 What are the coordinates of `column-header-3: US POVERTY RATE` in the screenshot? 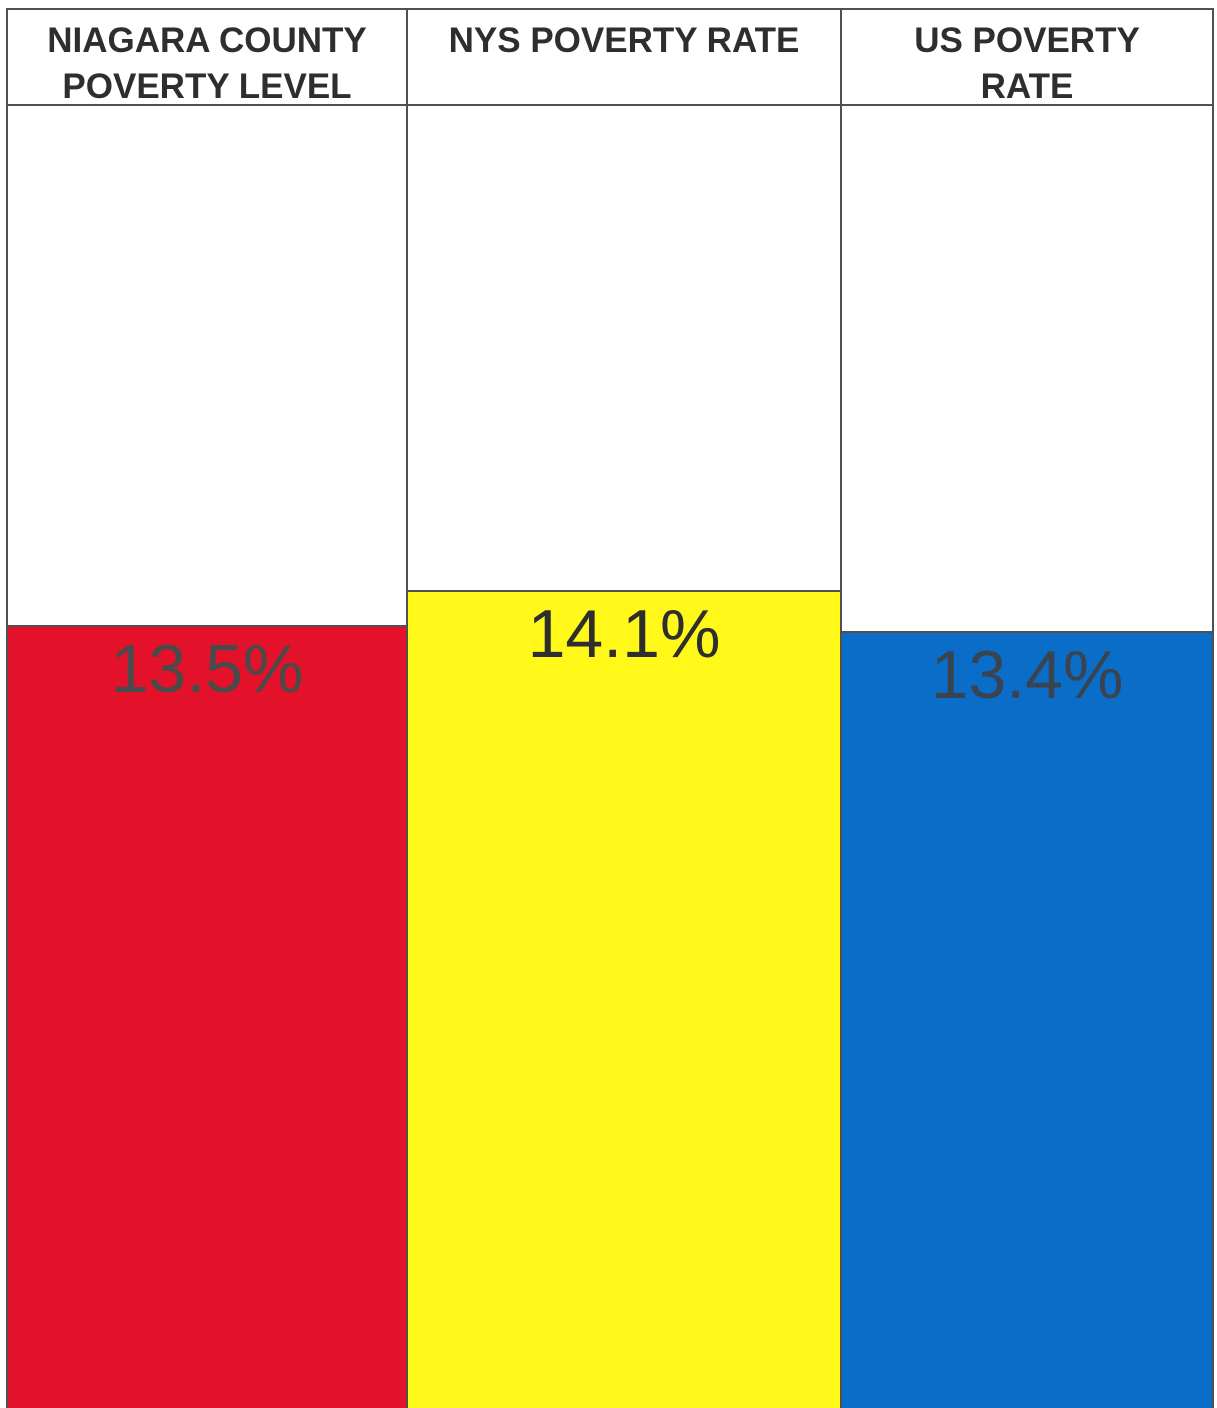 It's located at (1028, 57).